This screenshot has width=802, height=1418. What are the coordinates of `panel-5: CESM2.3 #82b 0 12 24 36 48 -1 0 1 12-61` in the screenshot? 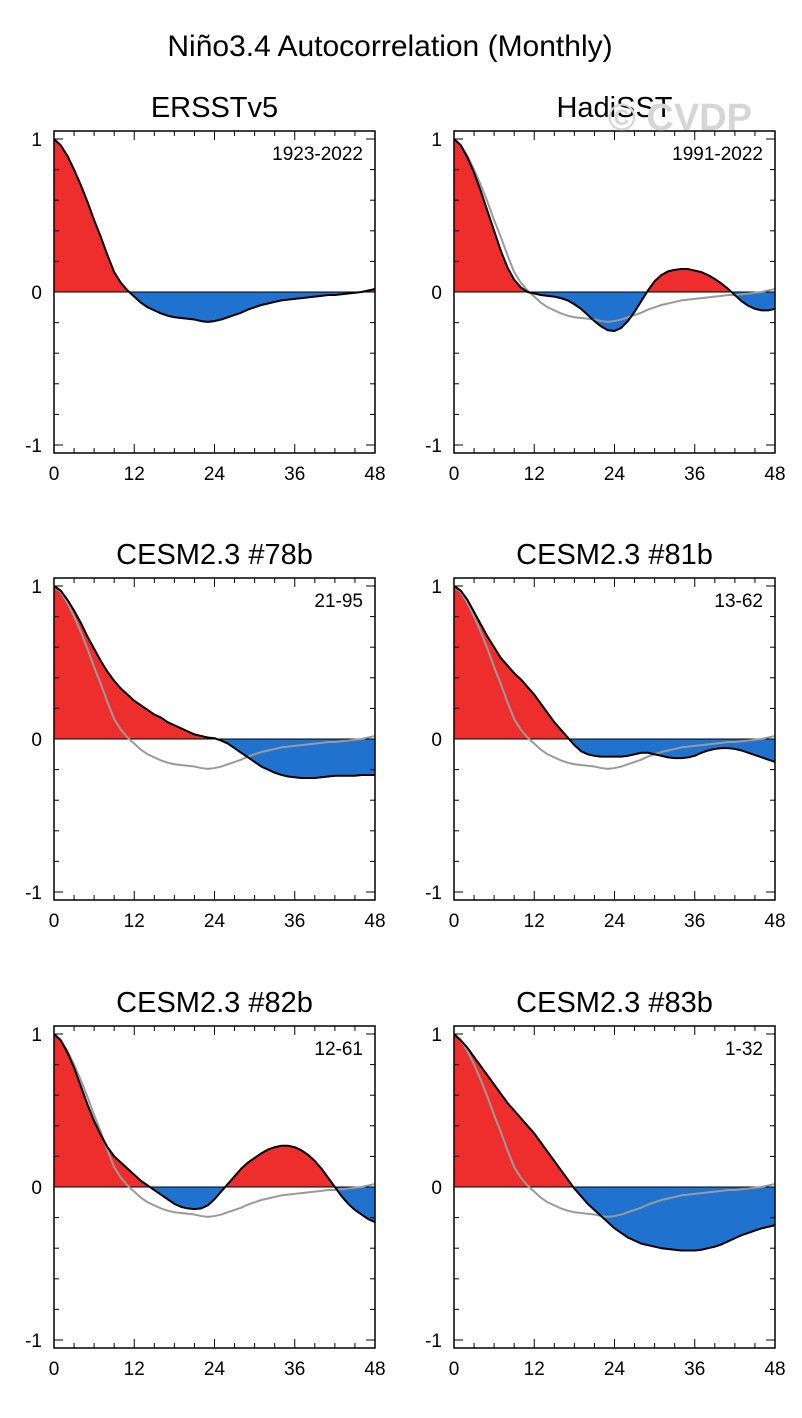 It's located at (205, 1183).